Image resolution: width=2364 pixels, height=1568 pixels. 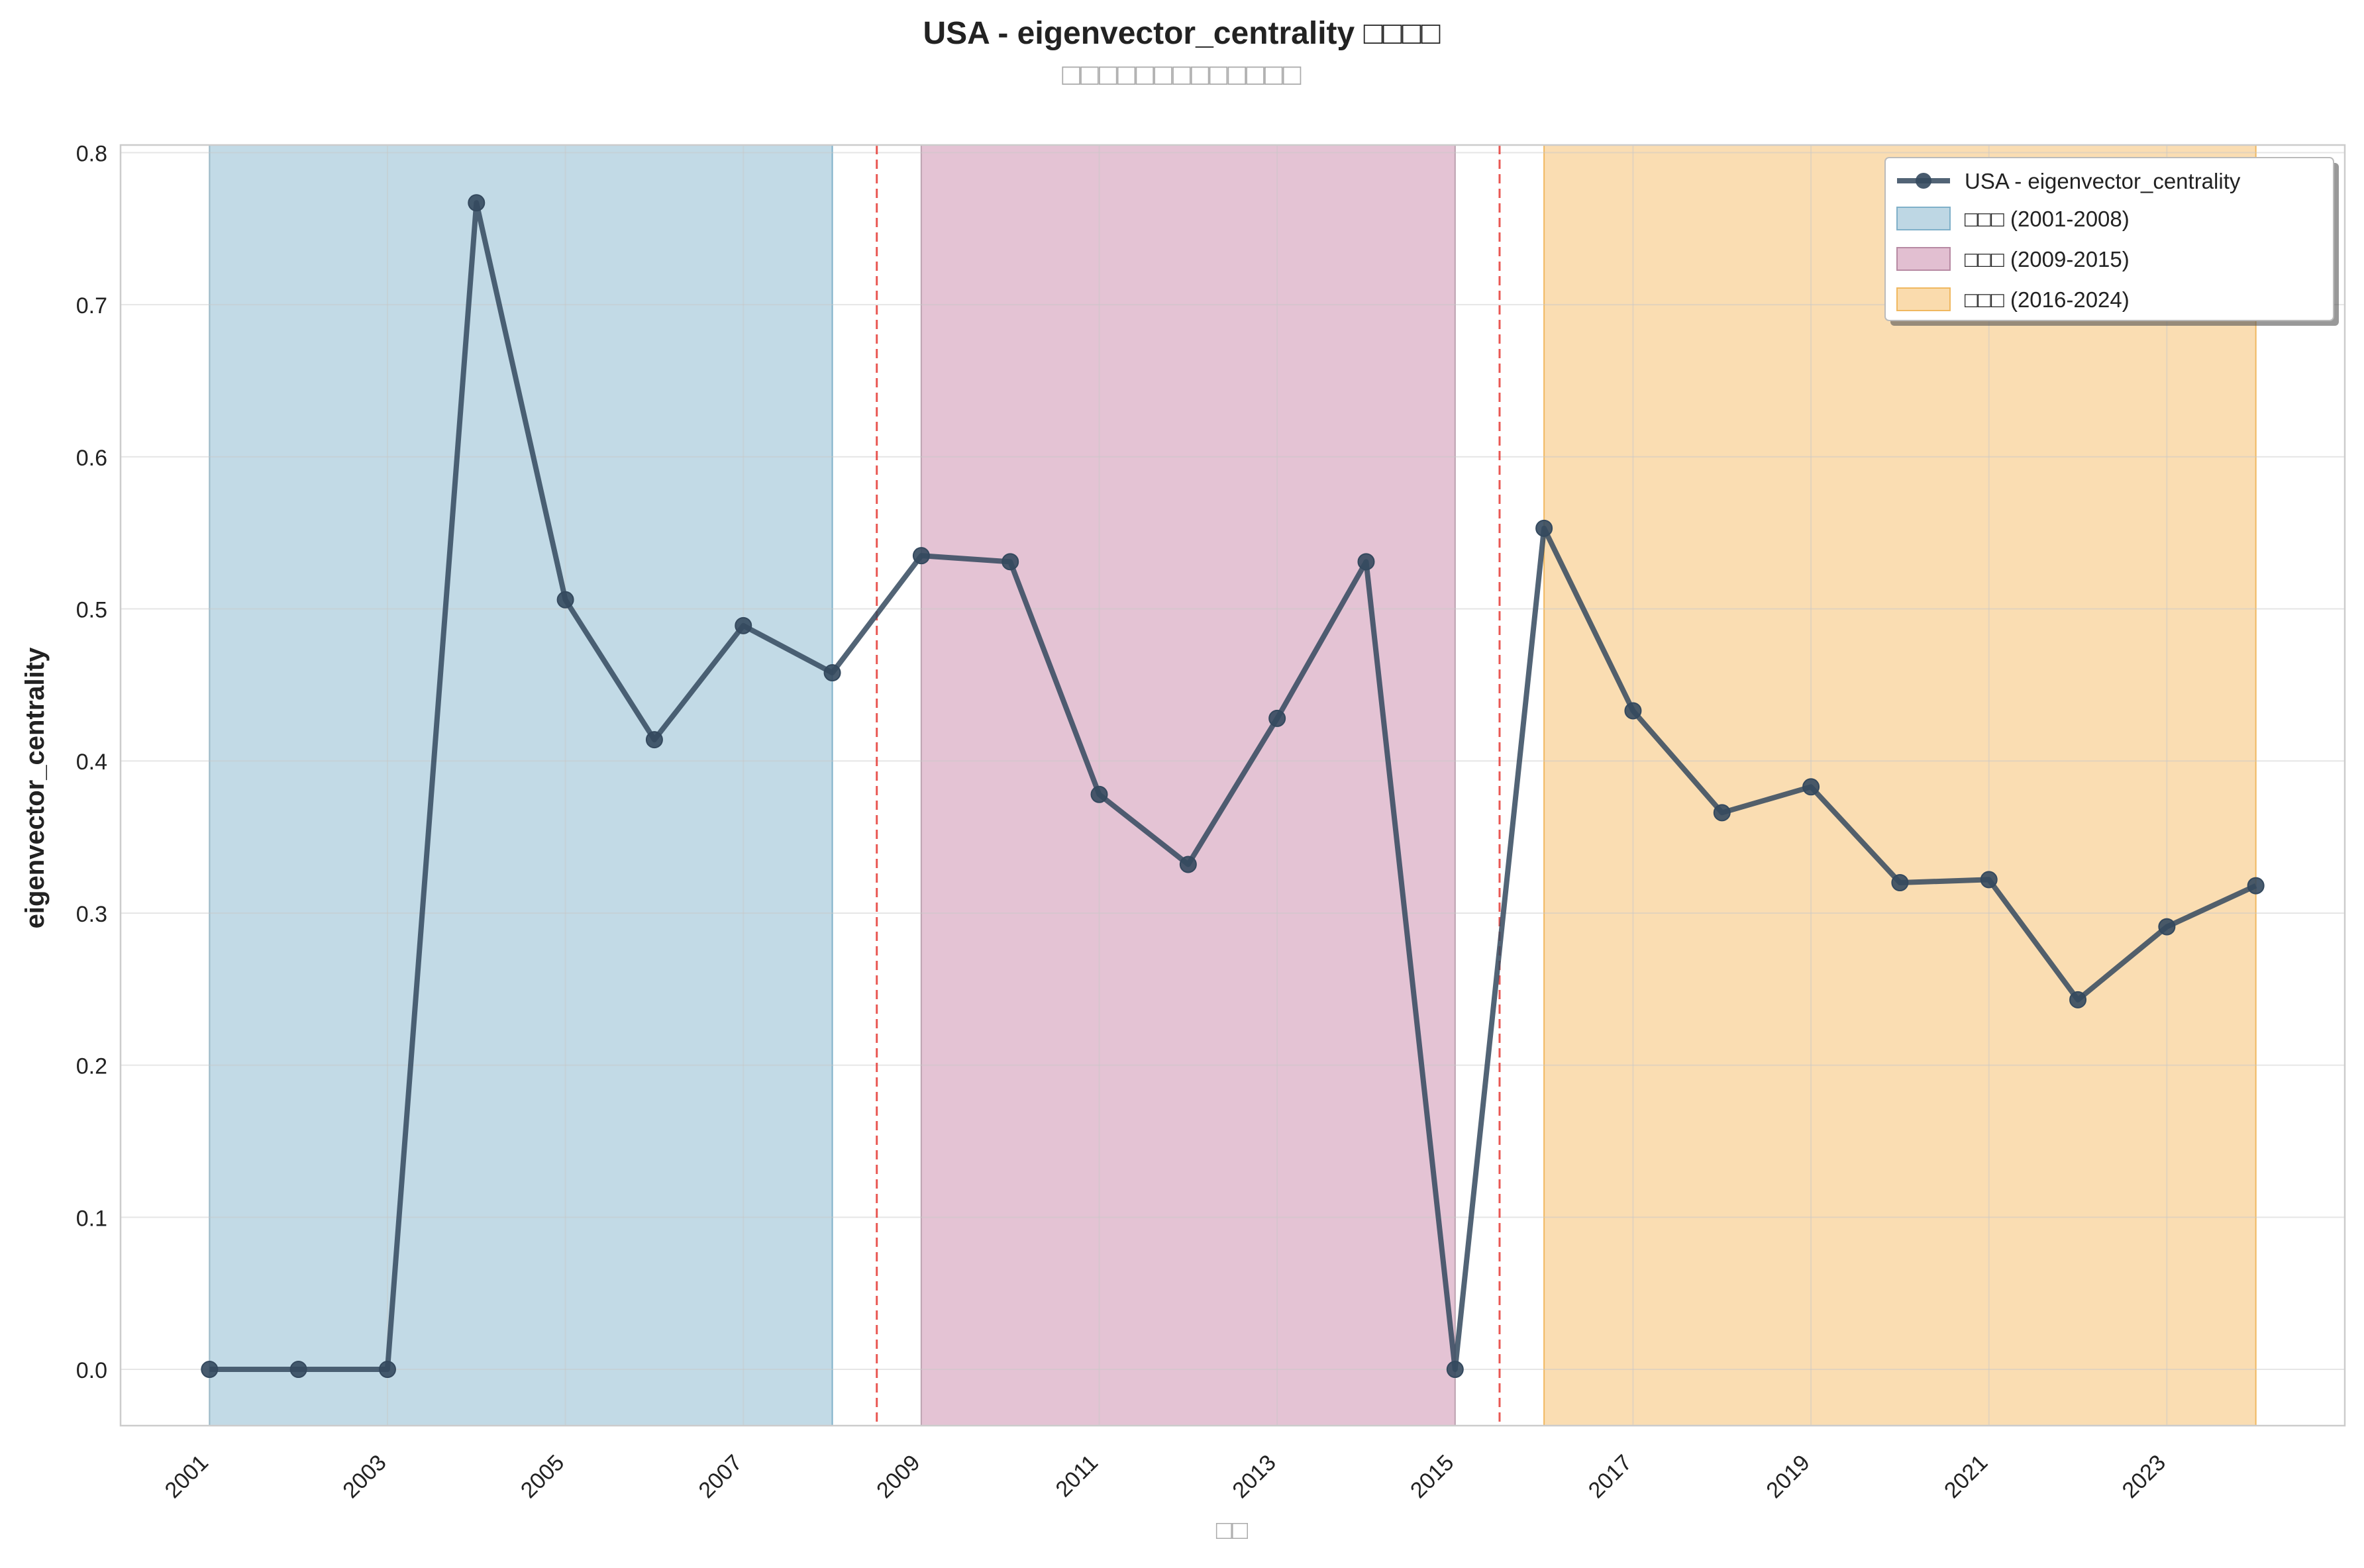 I want to click on y-tick-label: 0.5, so click(x=91, y=610).